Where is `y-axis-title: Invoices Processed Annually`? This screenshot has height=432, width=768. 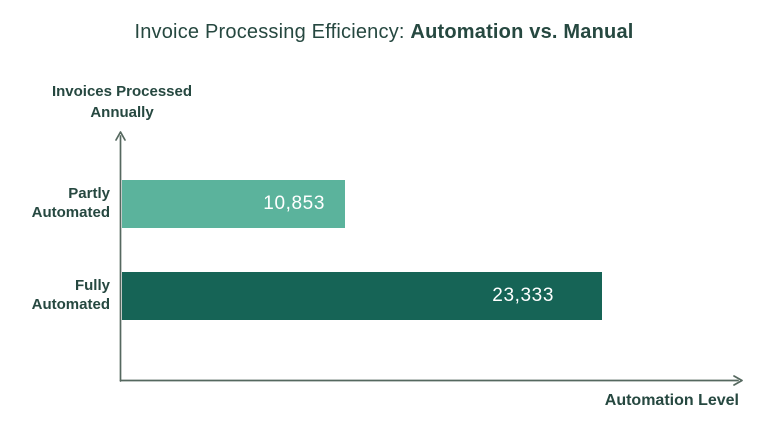
y-axis-title: Invoices Processed Annually is located at coordinates (122, 102).